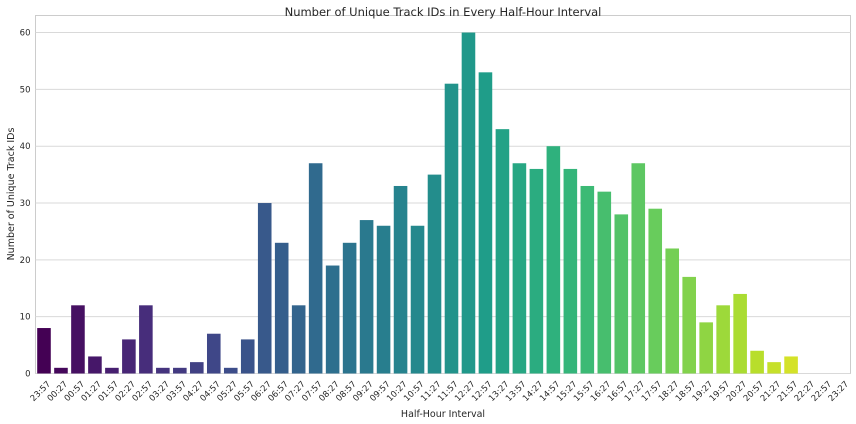 Image resolution: width=856 pixels, height=424 pixels. I want to click on y-tick-label: 60, so click(25, 34).